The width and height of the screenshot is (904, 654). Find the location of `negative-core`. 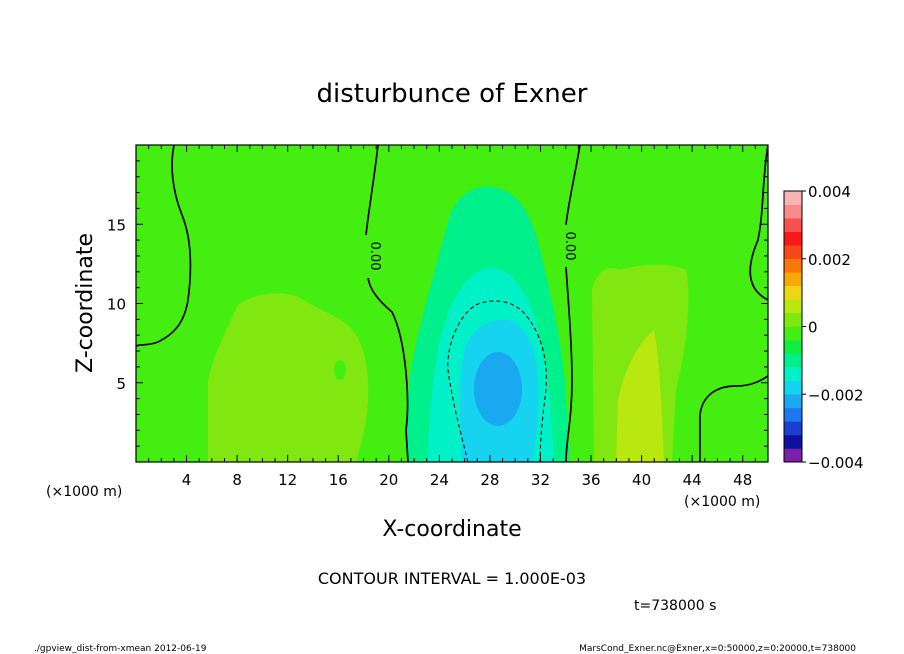

negative-core is located at coordinates (498, 389).